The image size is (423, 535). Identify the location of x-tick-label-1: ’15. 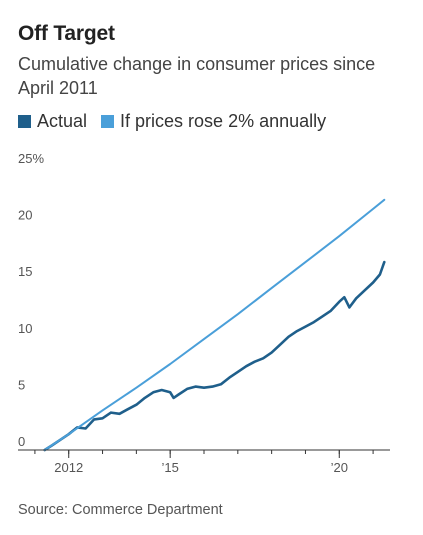
(170, 467).